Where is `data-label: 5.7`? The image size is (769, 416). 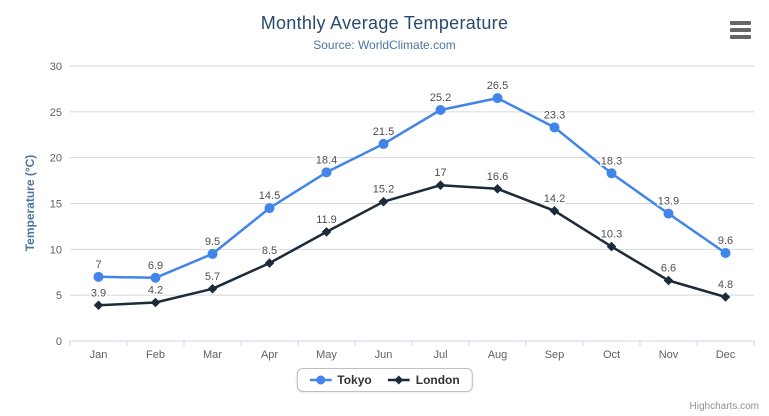 data-label: 5.7 is located at coordinates (212, 277).